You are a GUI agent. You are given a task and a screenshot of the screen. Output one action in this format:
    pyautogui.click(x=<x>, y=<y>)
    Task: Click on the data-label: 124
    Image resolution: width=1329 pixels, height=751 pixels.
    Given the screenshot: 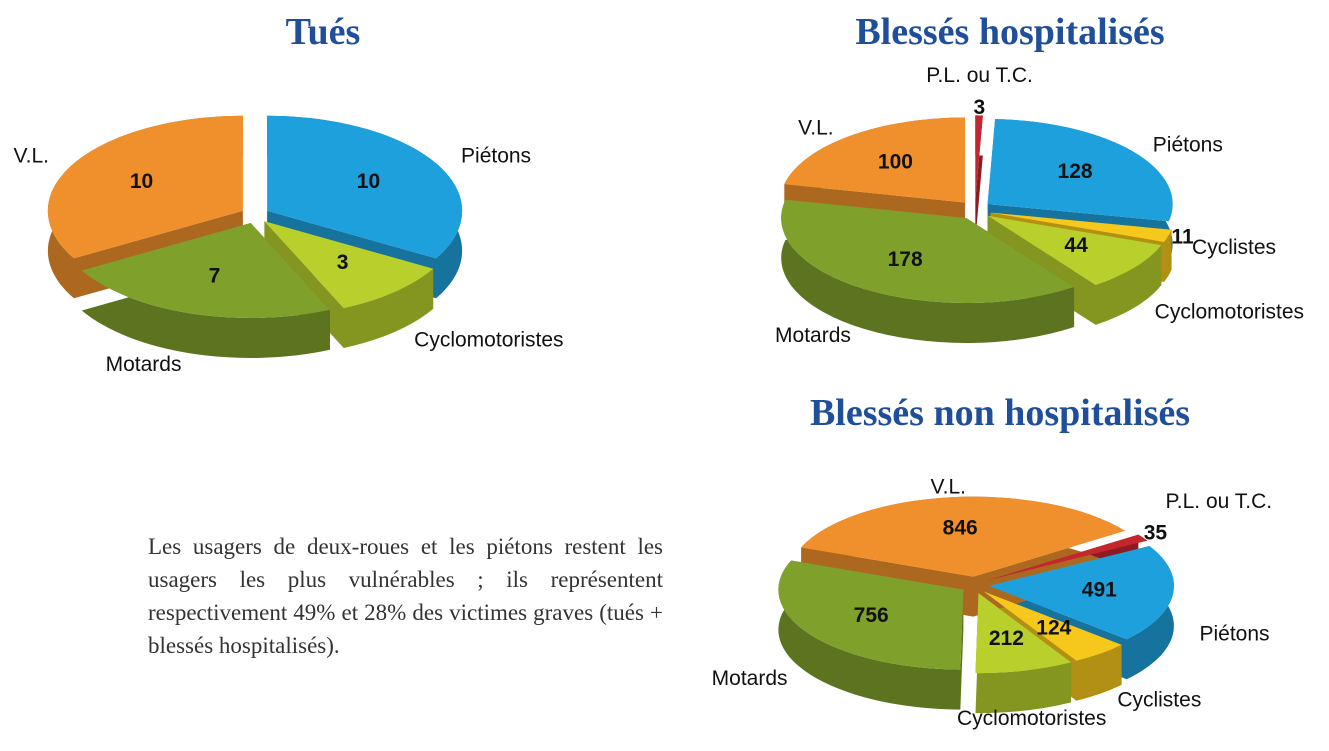 What is the action you would take?
    pyautogui.click(x=1053, y=627)
    